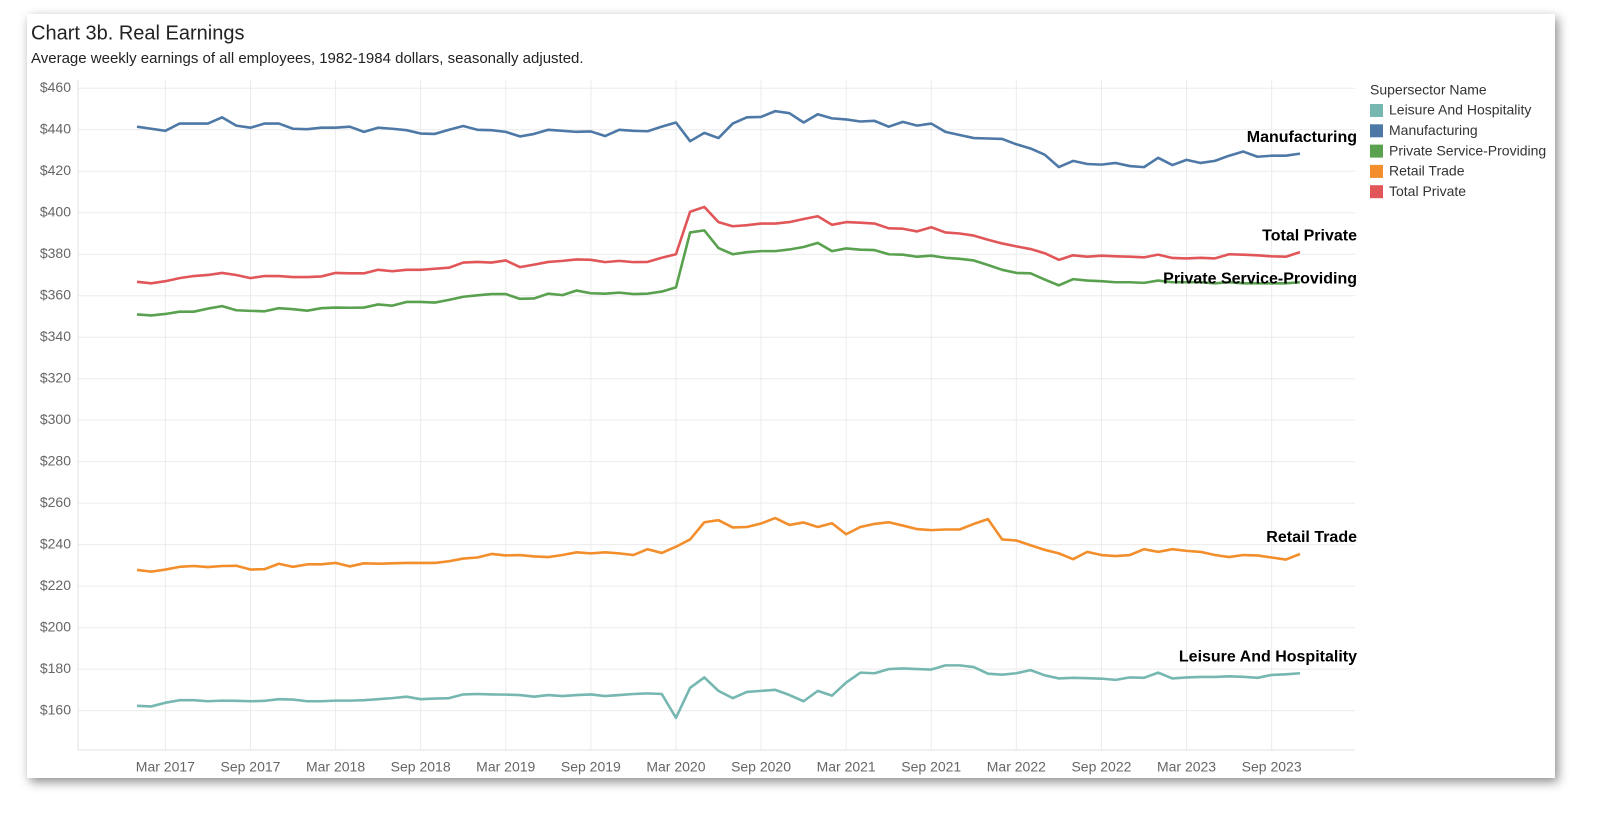  What do you see at coordinates (1186, 767) in the screenshot?
I see `x-tick-label: Mar 2023` at bounding box center [1186, 767].